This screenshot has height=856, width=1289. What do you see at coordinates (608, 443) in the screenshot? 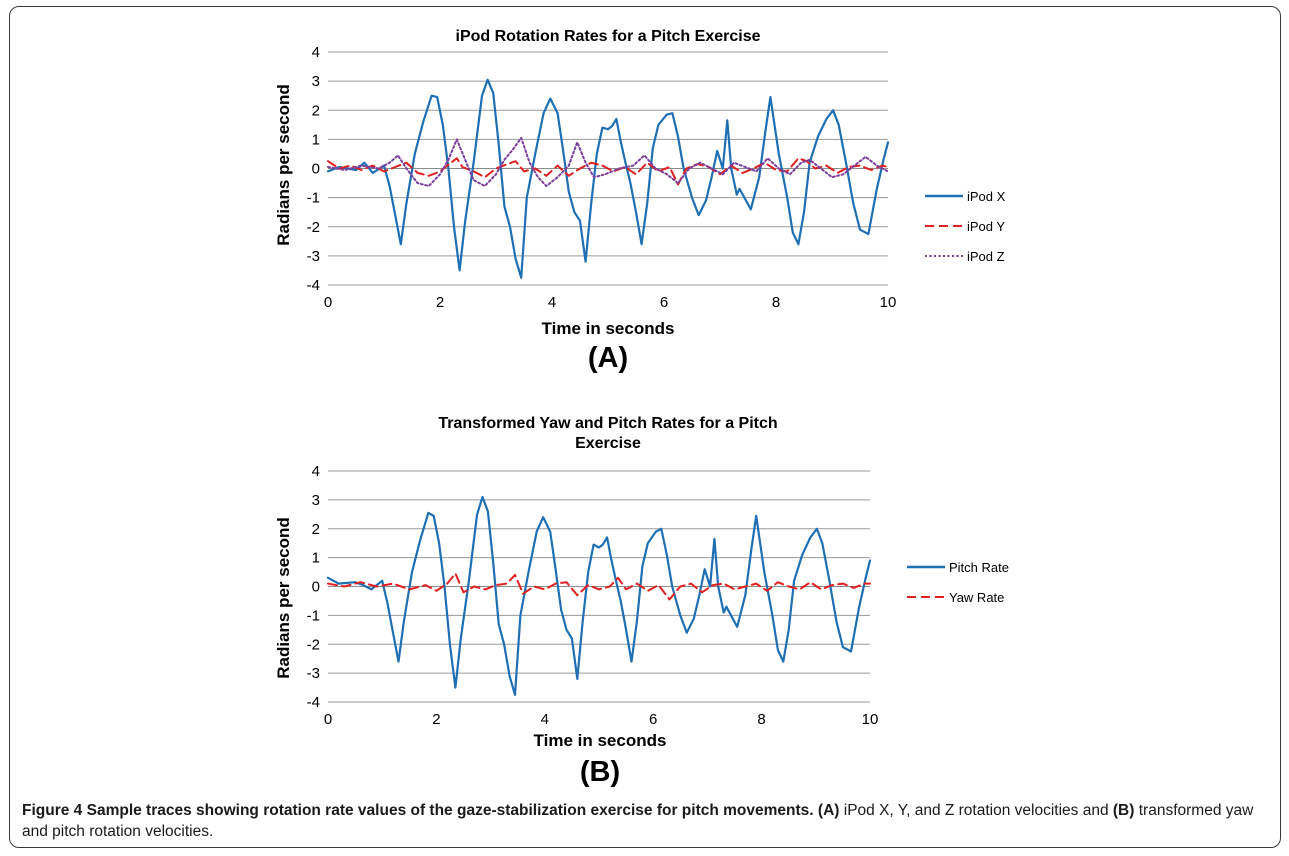
I see `chart-b-title-line2: Exercise` at bounding box center [608, 443].